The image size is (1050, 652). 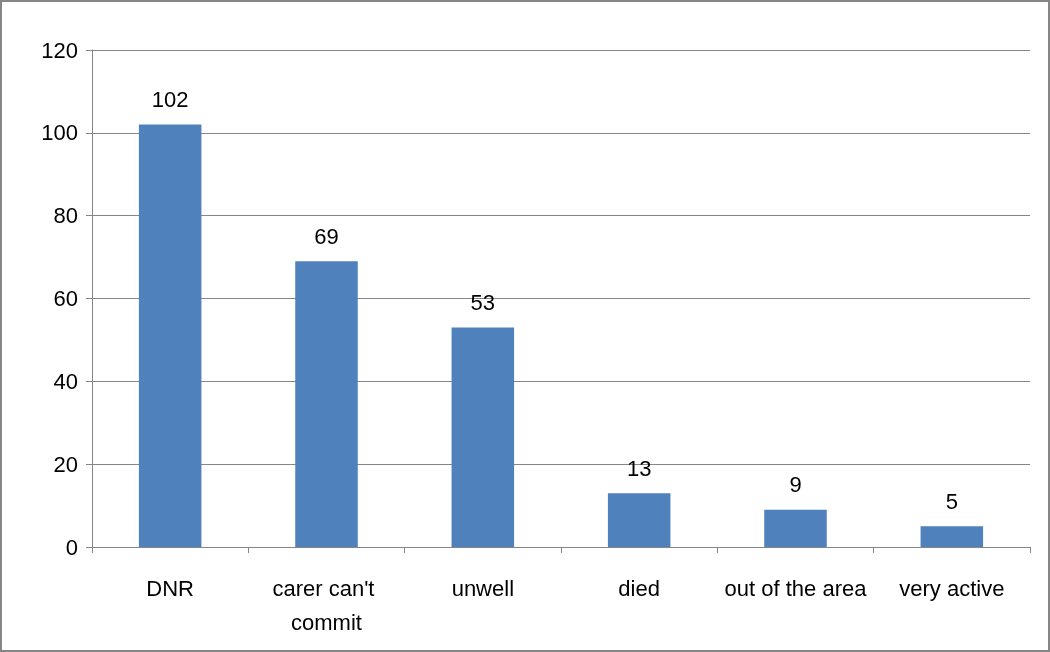 I want to click on y-tick-label: 20, so click(x=65, y=464).